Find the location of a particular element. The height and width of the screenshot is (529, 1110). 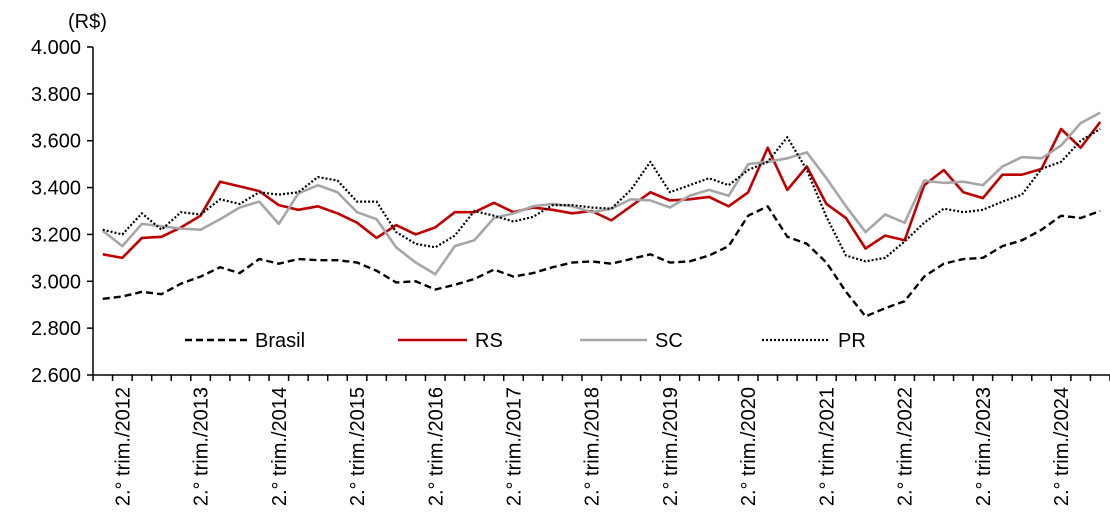

y-tick-label: 3.600 is located at coordinates (56, 142).